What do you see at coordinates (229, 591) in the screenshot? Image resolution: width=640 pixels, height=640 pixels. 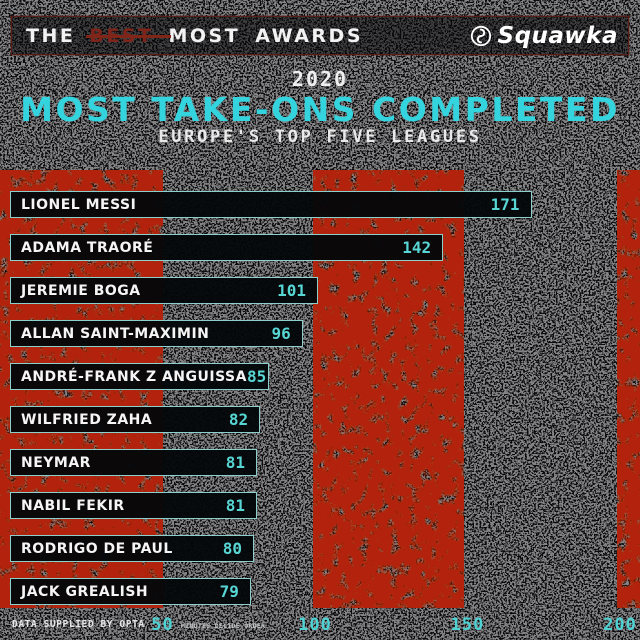 I see `take-ons-value: 79` at bounding box center [229, 591].